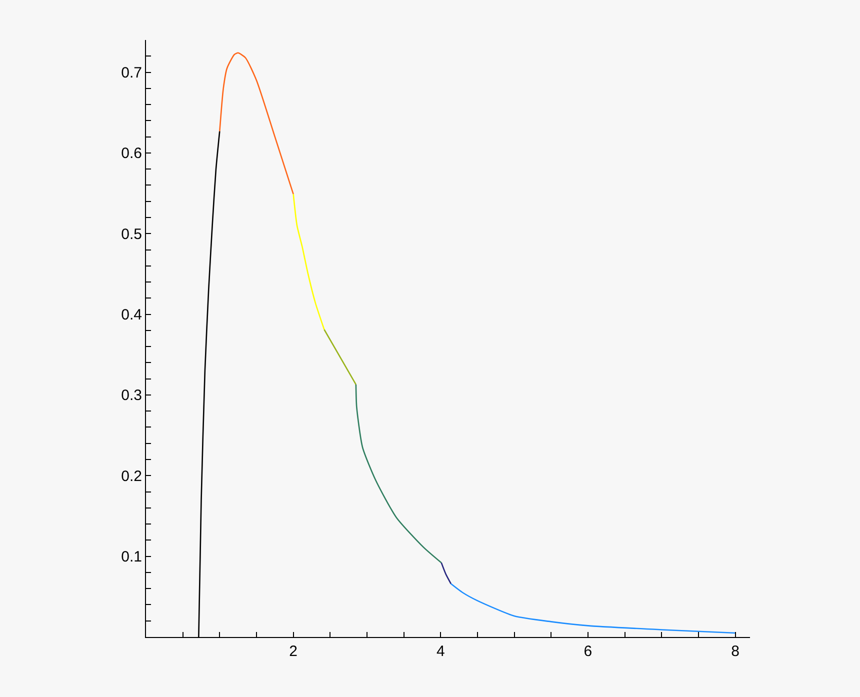 Image resolution: width=860 pixels, height=697 pixels. I want to click on y-tick-label: 0.1, so click(131, 557).